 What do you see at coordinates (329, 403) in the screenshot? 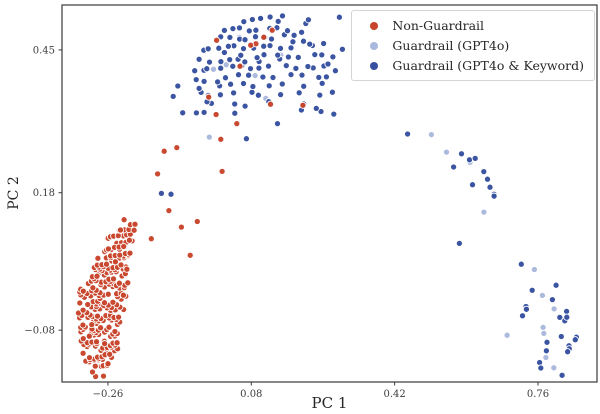
I see `x-axis-label: PC 1` at bounding box center [329, 403].